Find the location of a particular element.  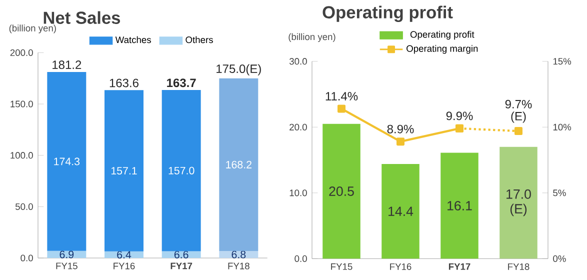

y-tick-label: 150.0 is located at coordinates (21, 104).